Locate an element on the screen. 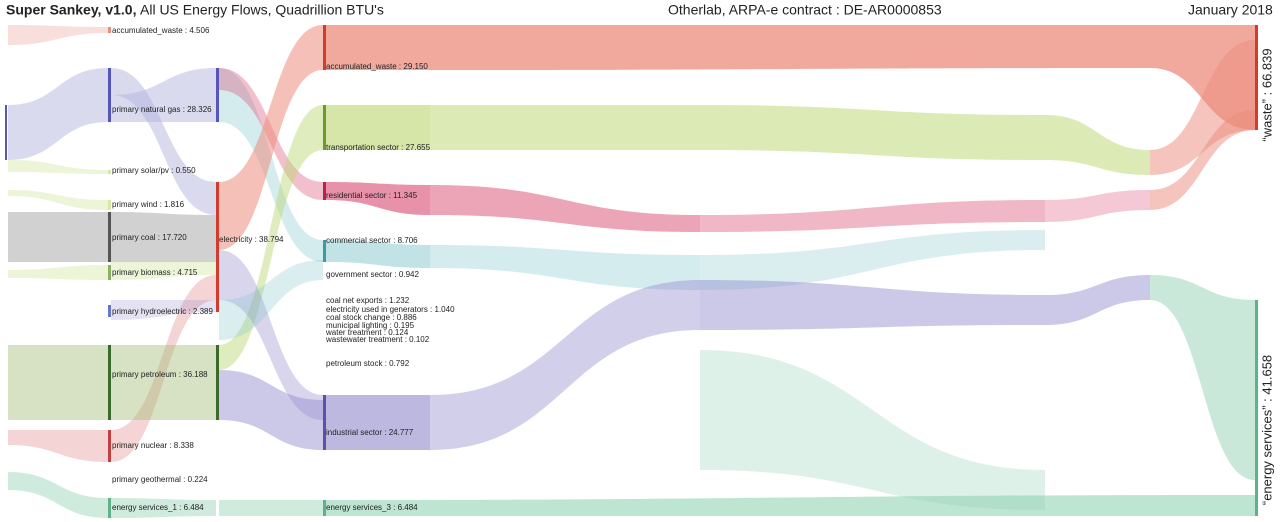  title: Super Sankey, v1.0, is located at coordinates (71, 10).